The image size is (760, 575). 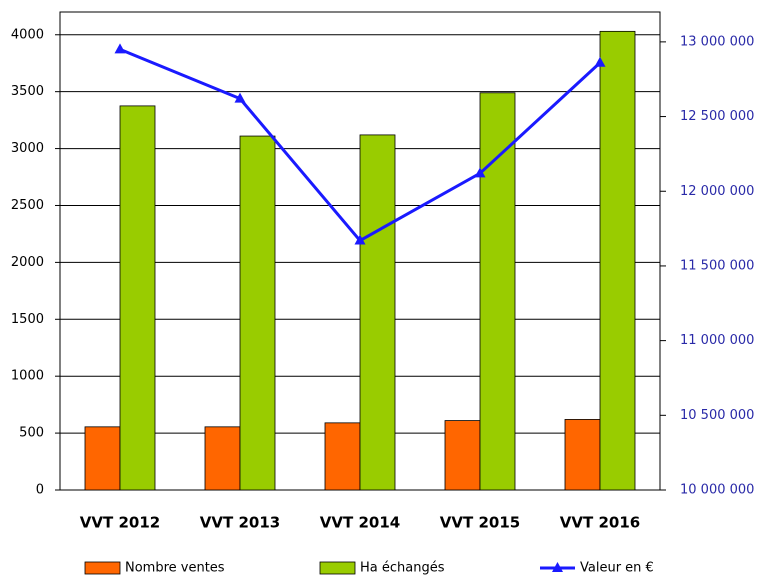 I want to click on y2-tick-label: 12 500 000, so click(x=717, y=116).